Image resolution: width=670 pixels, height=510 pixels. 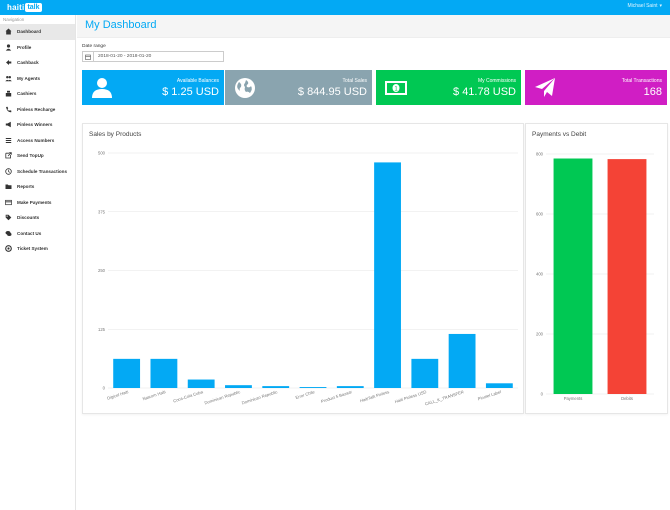 What do you see at coordinates (102, 270) in the screenshot?
I see `y-tick-label: 250` at bounding box center [102, 270].